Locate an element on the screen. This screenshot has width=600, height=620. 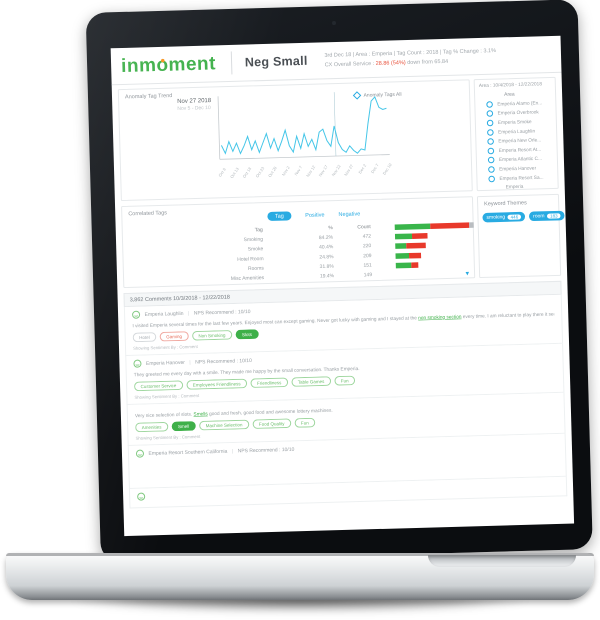
bar-cap-segment is located at coordinates (471, 225).